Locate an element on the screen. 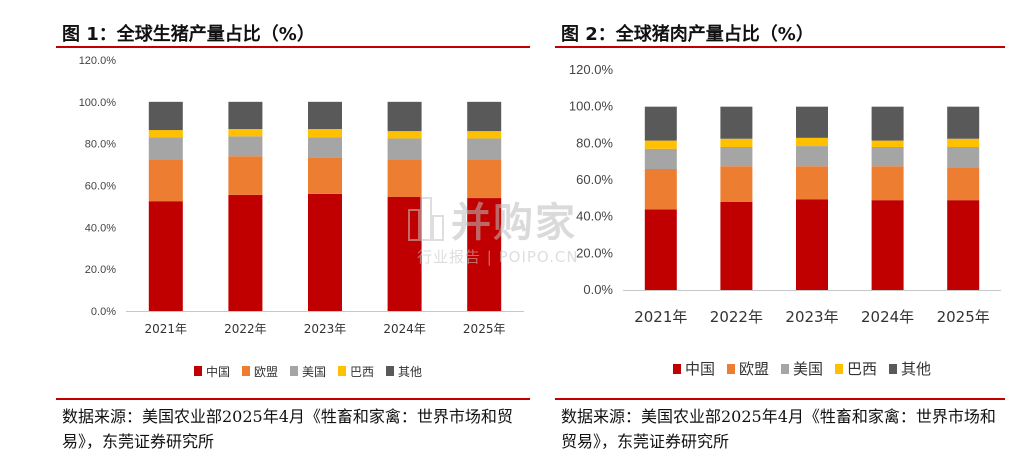 The height and width of the screenshot is (458, 1023). y-tick-label: 100.0% is located at coordinates (591, 106).